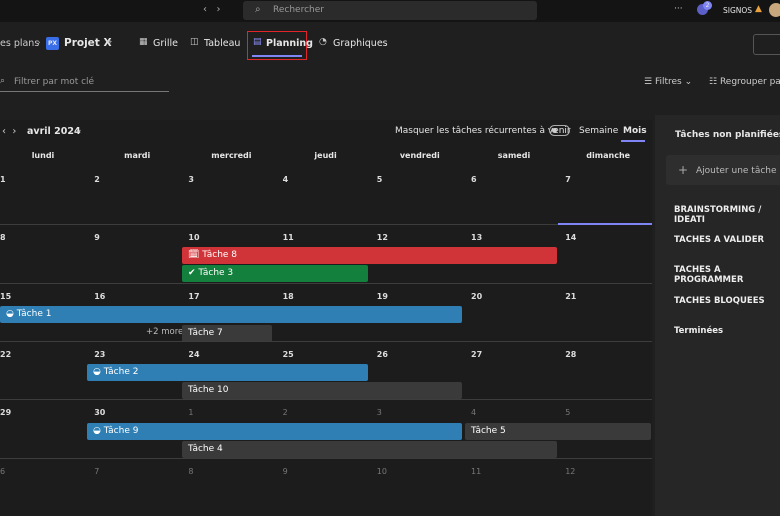 Image resolution: width=780 pixels, height=516 pixels. I want to click on weekday: samedi, so click(514, 155).